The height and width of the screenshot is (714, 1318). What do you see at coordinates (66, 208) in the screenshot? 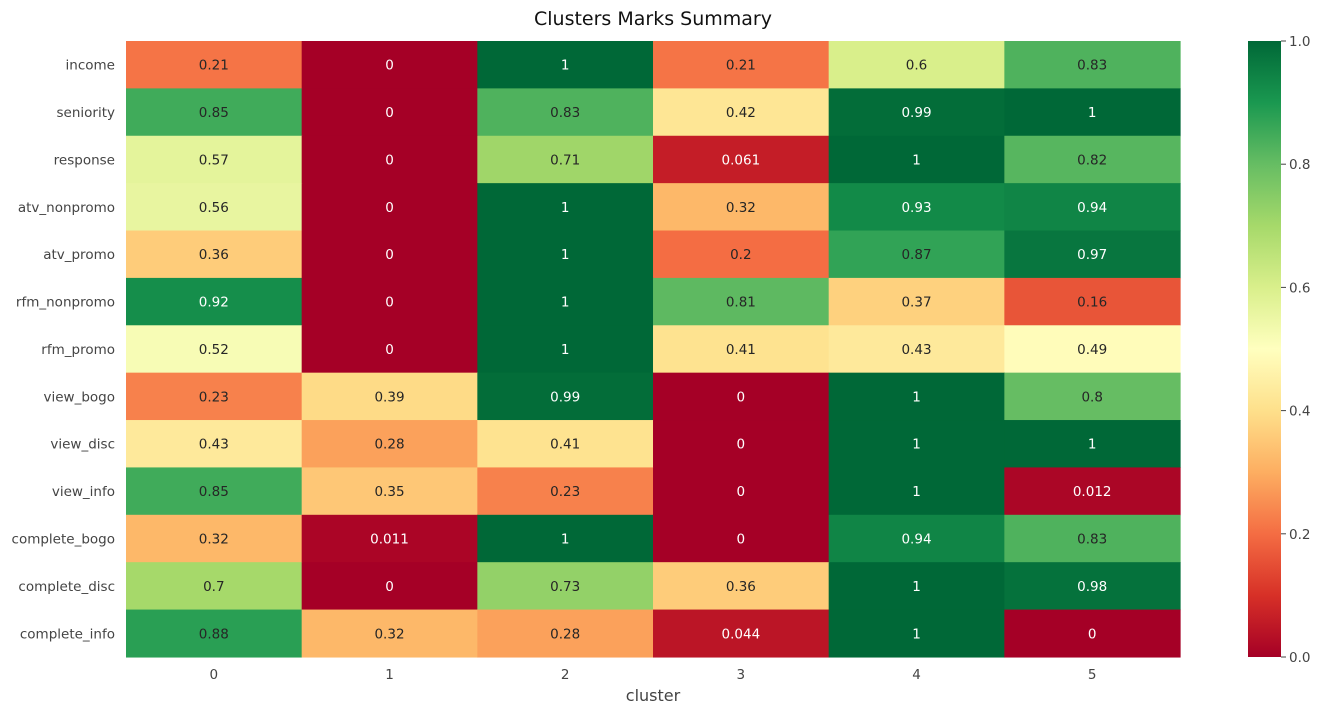
I see `y-tick-label: atv_nonpromo` at bounding box center [66, 208].